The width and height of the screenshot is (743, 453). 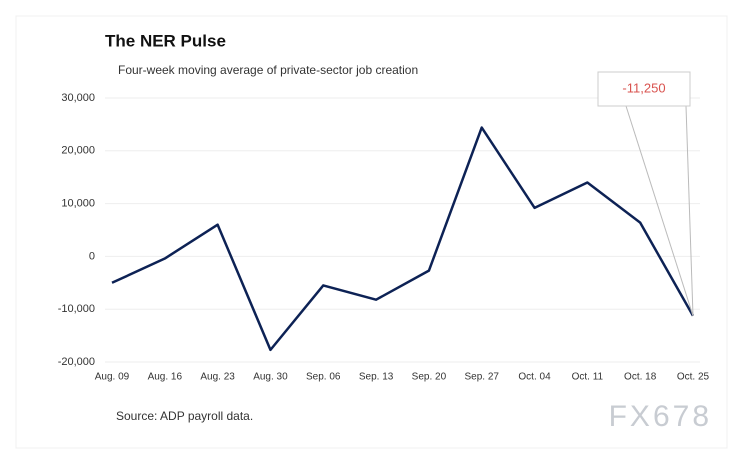 What do you see at coordinates (534, 377) in the screenshot?
I see `x-tick-label: Oct. 04` at bounding box center [534, 377].